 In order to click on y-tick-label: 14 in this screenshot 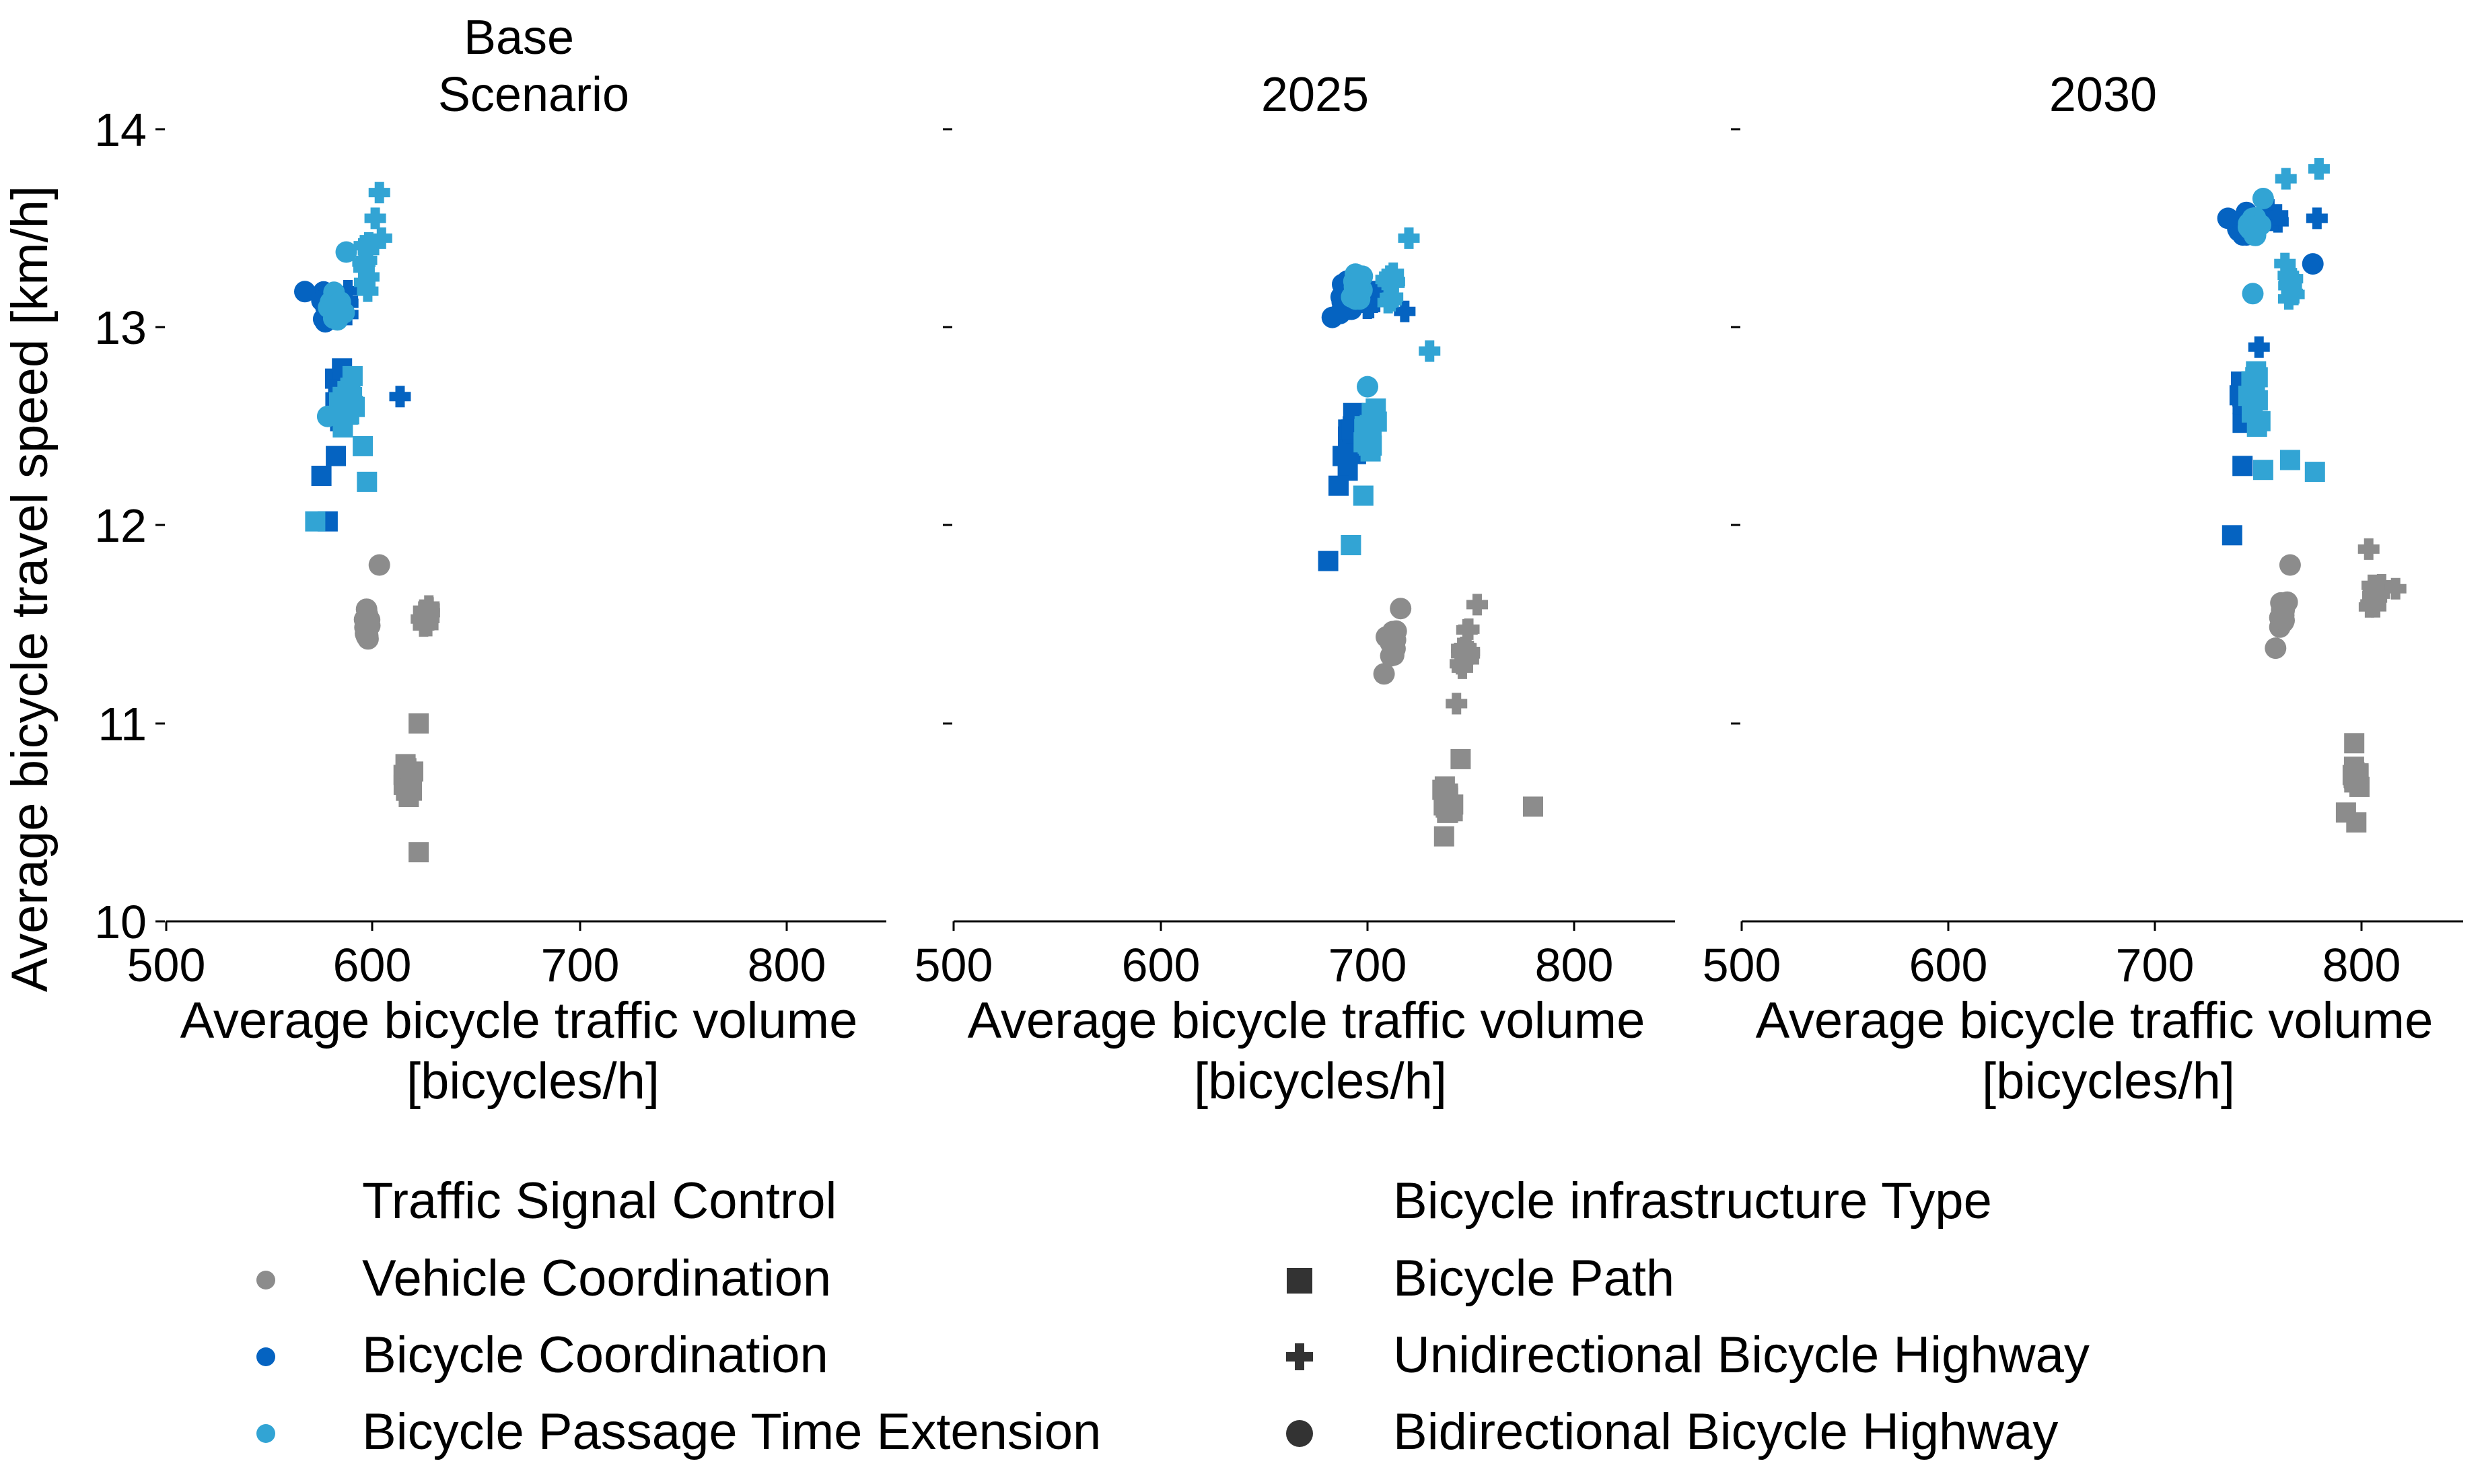, I will do `click(120, 130)`.